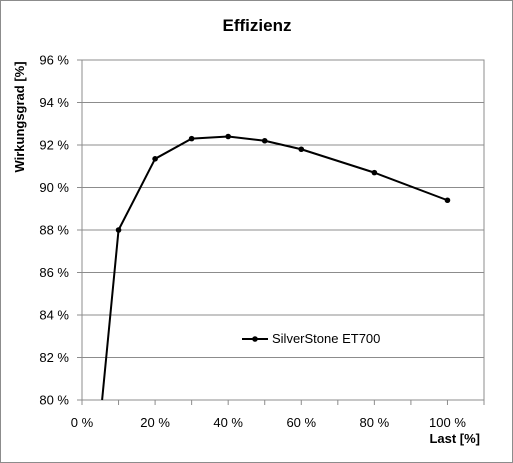 The height and width of the screenshot is (463, 513). What do you see at coordinates (54, 272) in the screenshot?
I see `y-tick-label: 86 %` at bounding box center [54, 272].